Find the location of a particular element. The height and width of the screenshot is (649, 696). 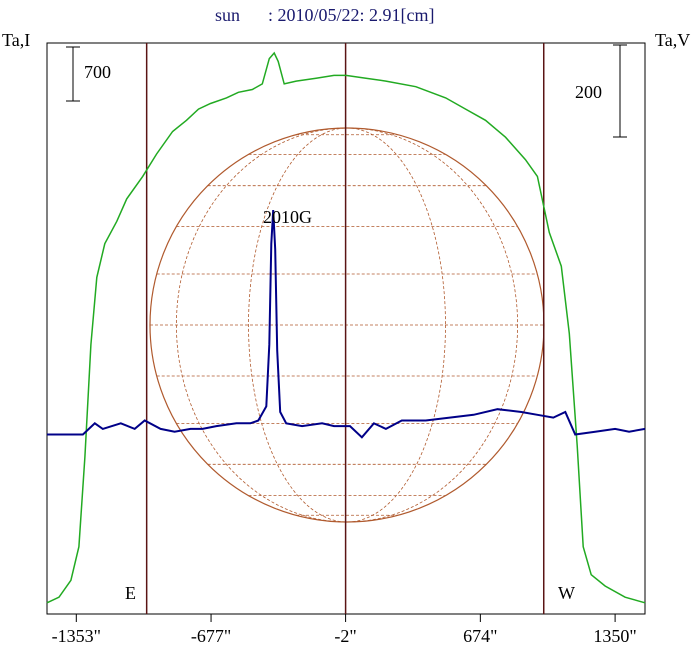

right-axis-label: Ta,V is located at coordinates (672, 40).